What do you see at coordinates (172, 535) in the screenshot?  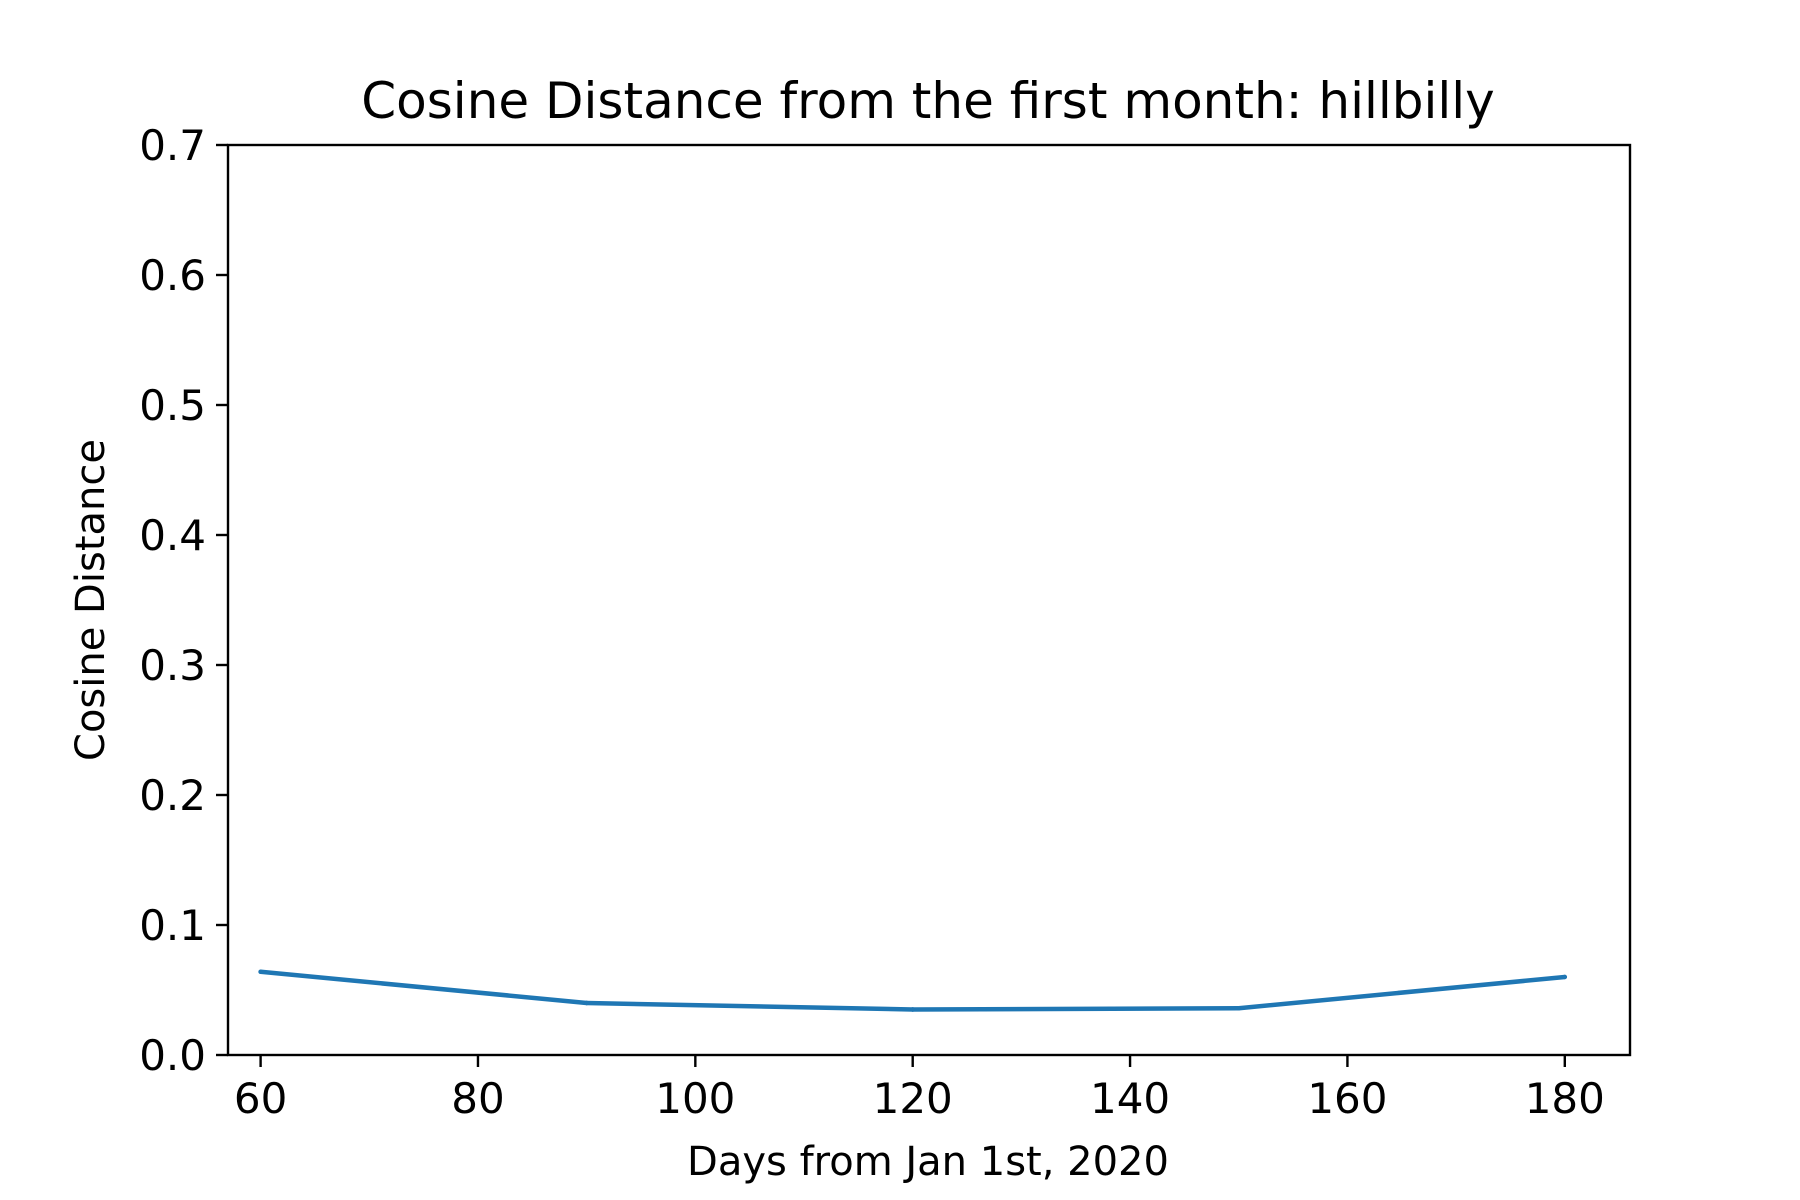 I see `y-tick-label: 0.4` at bounding box center [172, 535].